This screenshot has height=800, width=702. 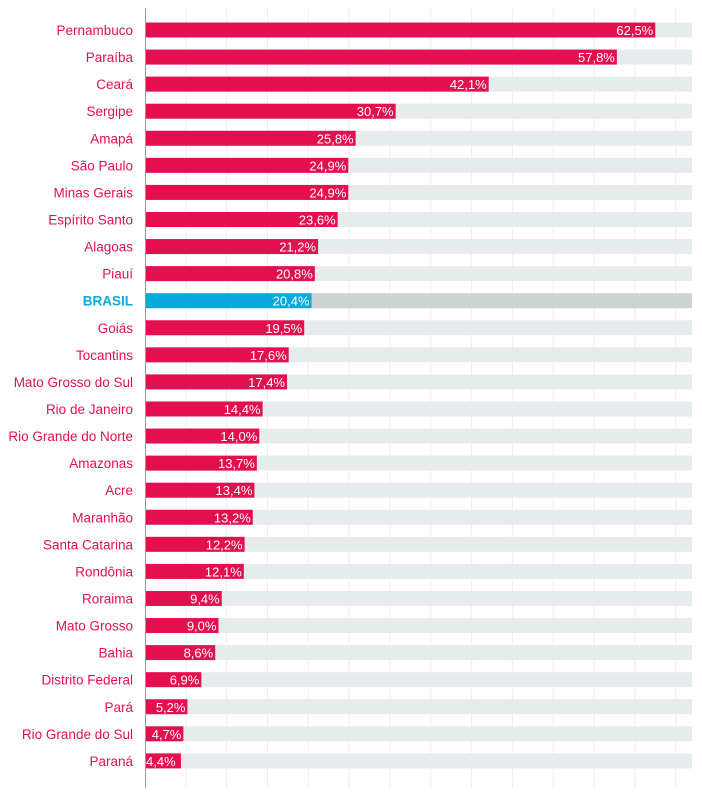 I want to click on category-label: Rio Grande do Sul, so click(x=77, y=734).